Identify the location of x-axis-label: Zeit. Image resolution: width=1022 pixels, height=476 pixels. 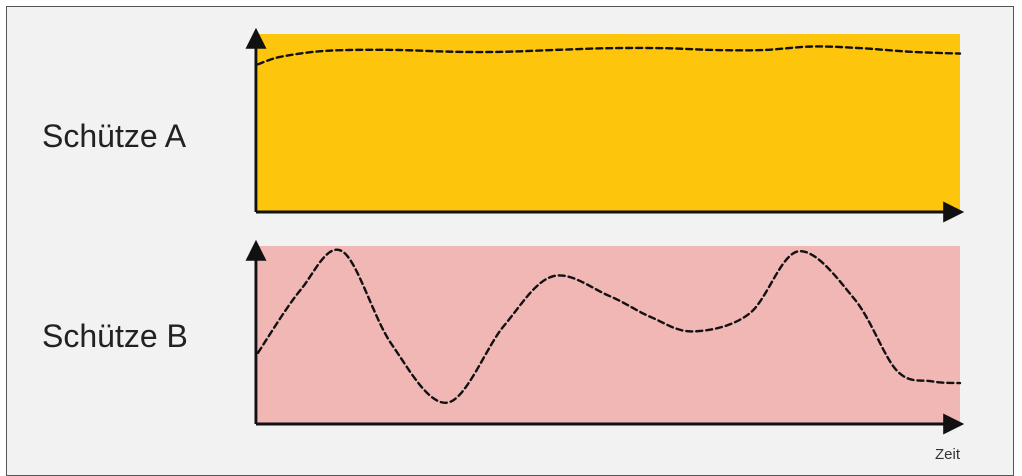
(947, 454).